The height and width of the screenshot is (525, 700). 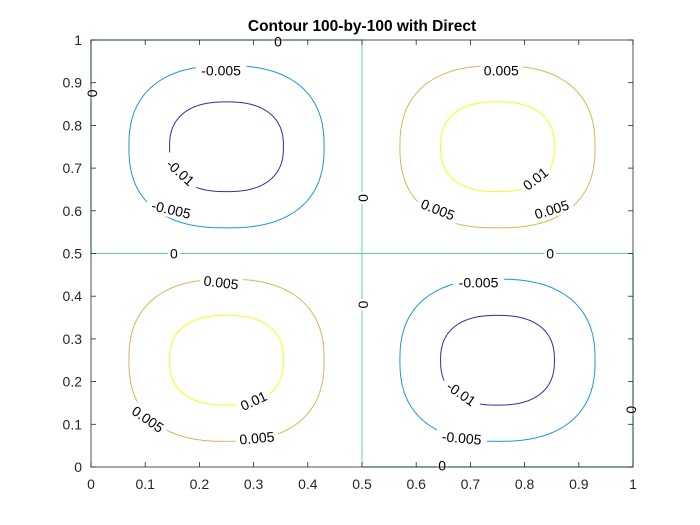 I want to click on y-tick-label: 0.8, so click(x=73, y=125).